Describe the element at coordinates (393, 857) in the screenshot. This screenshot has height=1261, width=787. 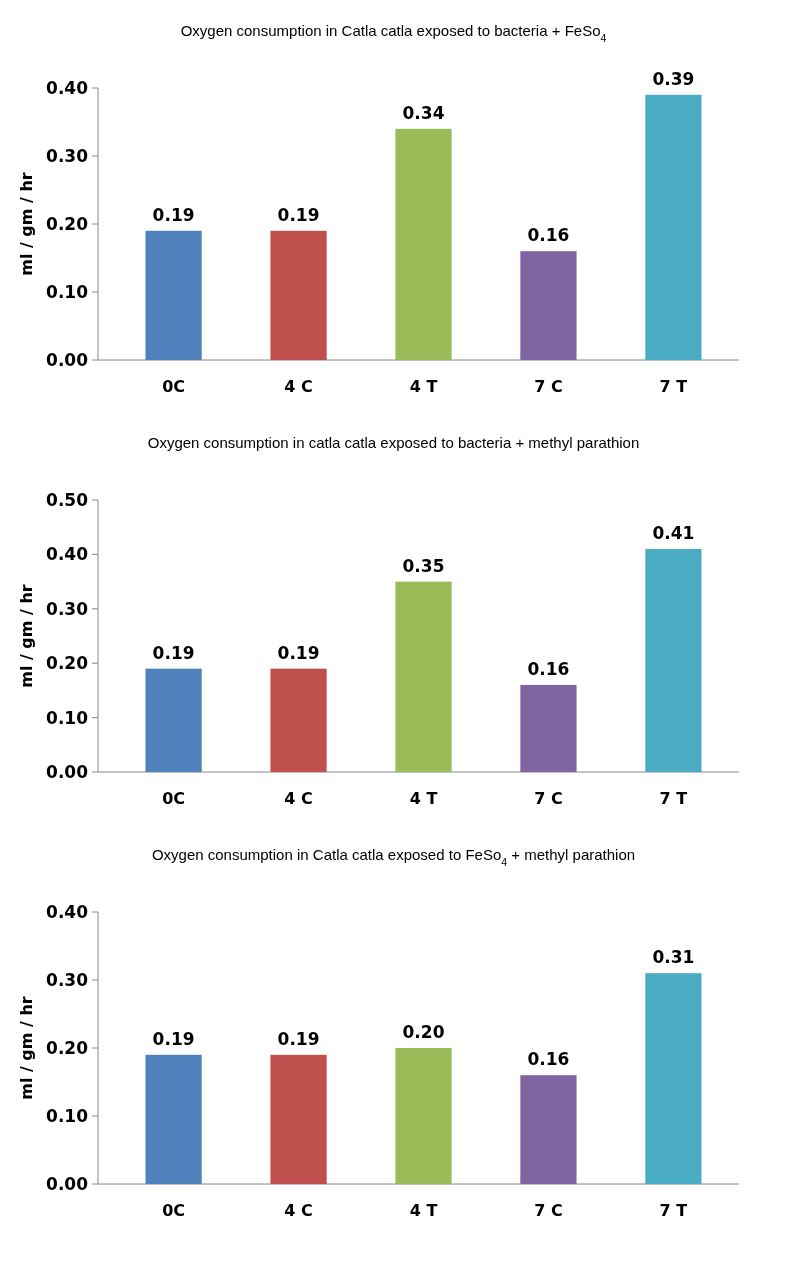
I see `chart-title: Oxygen consumption in Catla catla exposed to FeSo$_{4}$ + methyl parathion` at that location.